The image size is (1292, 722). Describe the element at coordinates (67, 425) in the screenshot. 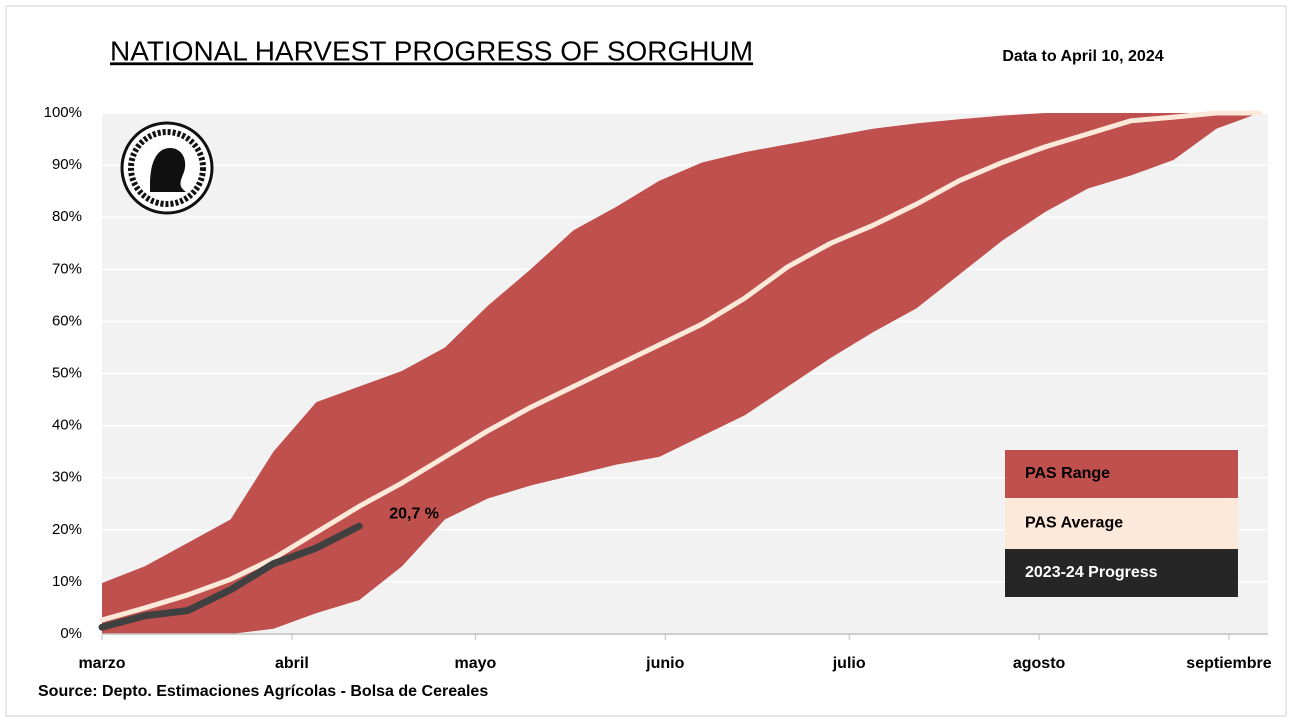

I see `y-tick-label: 40%` at that location.